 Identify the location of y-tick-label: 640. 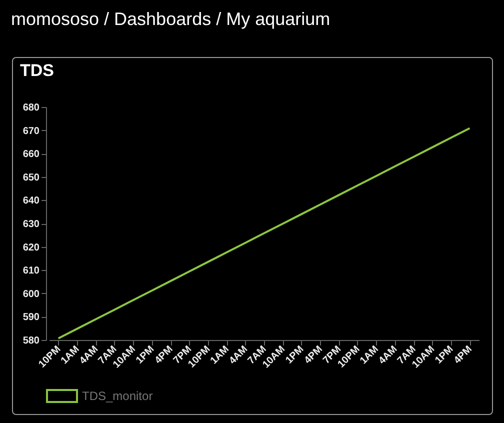
(31, 201).